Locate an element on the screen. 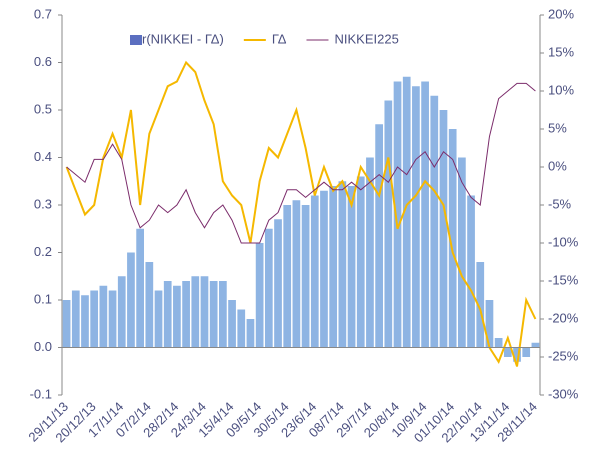 This screenshot has height=476, width=608. y-tick-label: 0.0 is located at coordinates (43, 346).